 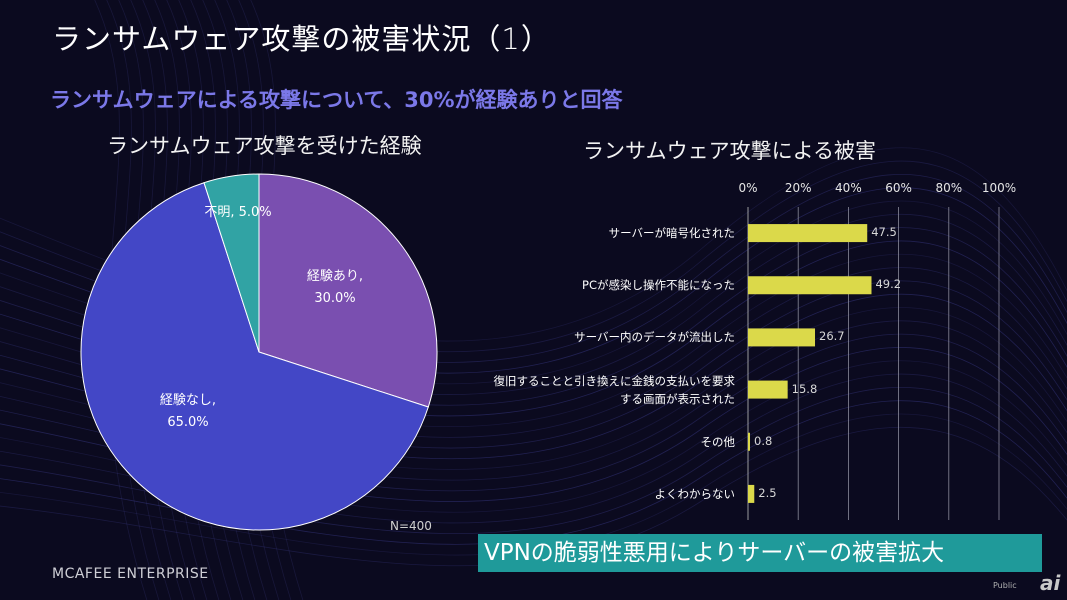 I want to click on x-tick-label: 0%, so click(x=748, y=188).